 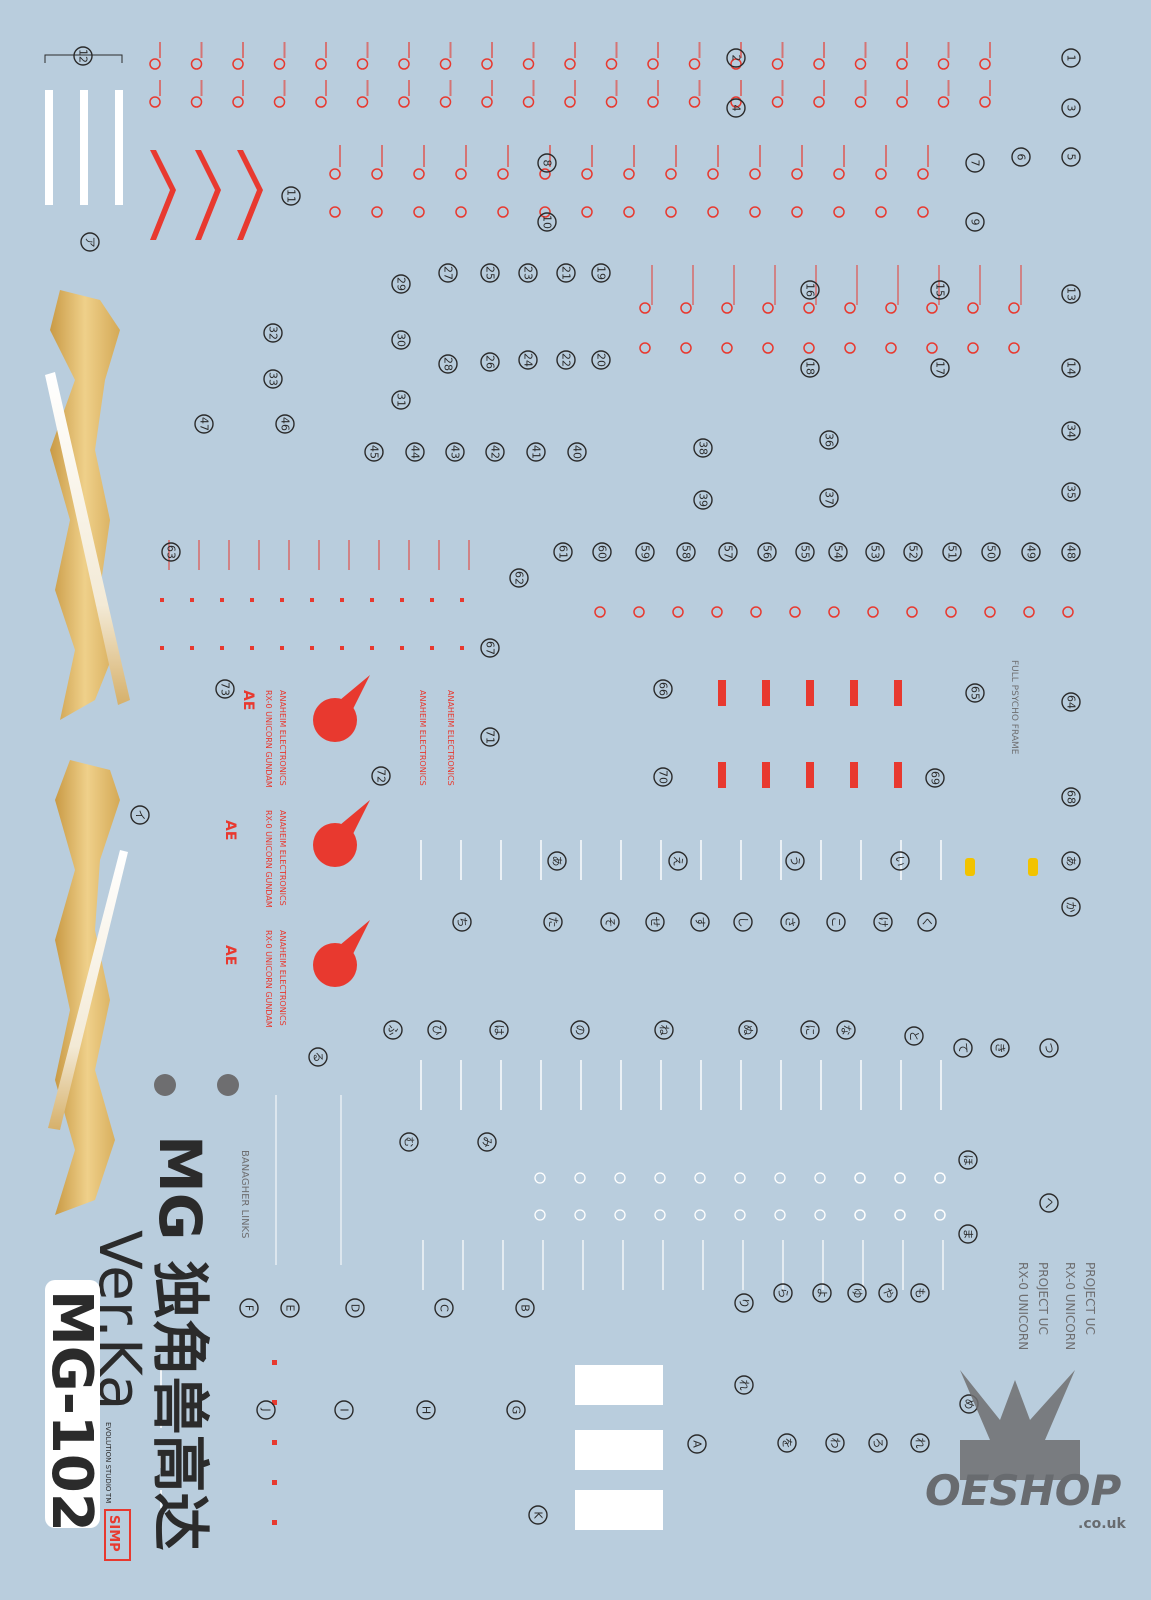 I want to click on red-block-decal, so click(x=766, y=775).